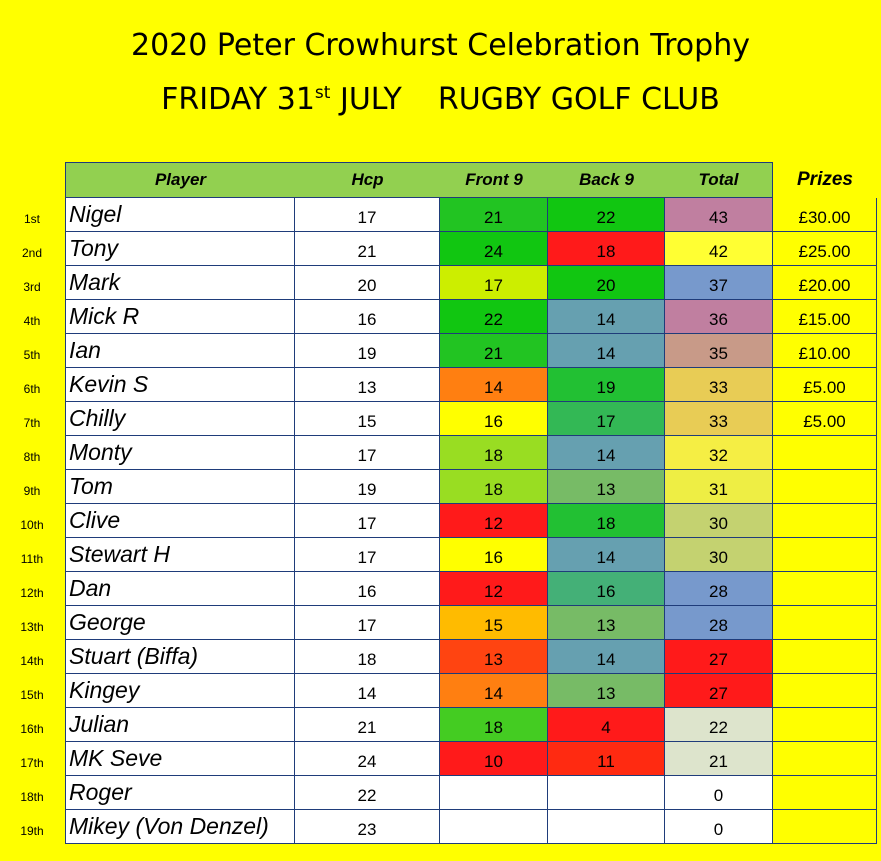 Image resolution: width=881 pixels, height=861 pixels. I want to click on cell-player: Kingey, so click(180, 691).